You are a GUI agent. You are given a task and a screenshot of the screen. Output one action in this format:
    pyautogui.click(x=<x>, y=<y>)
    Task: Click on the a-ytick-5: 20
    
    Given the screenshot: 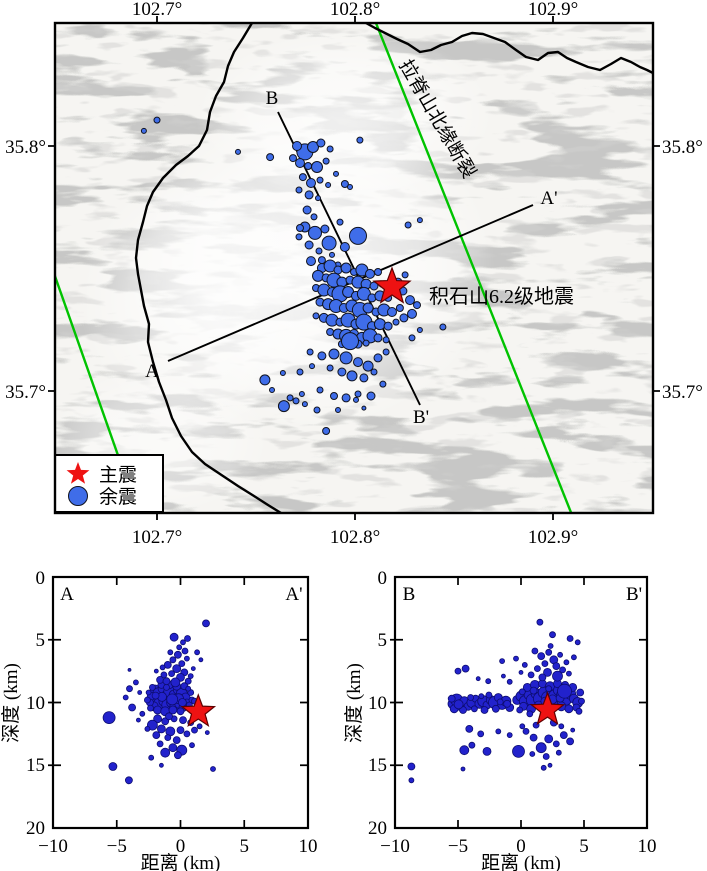 What is the action you would take?
    pyautogui.click(x=35, y=828)
    